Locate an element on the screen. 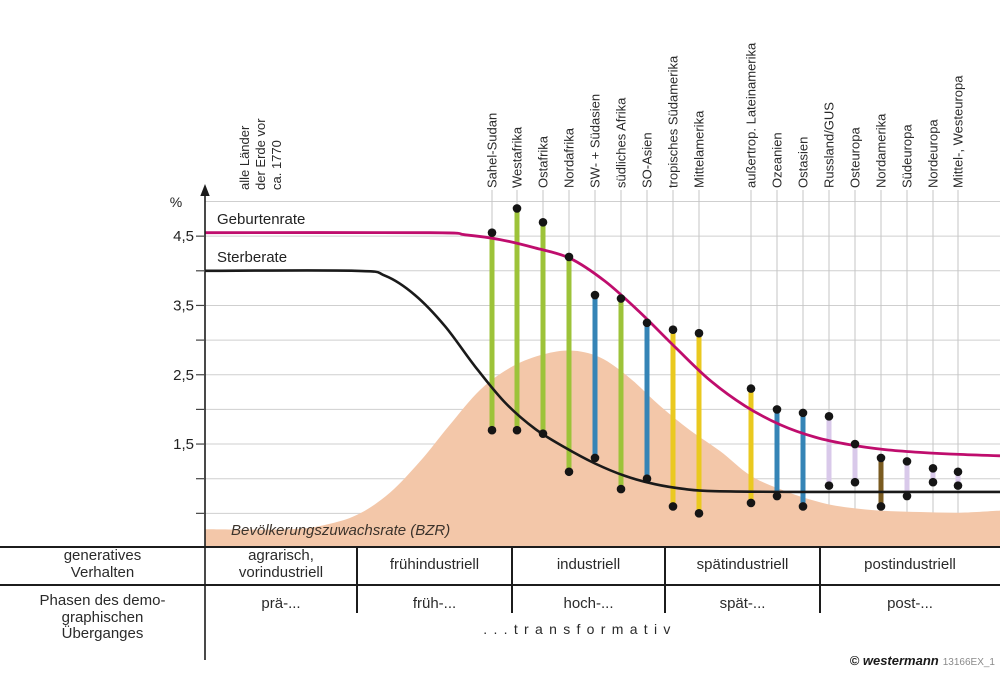  region-label: Ostafrika is located at coordinates (543, 161).